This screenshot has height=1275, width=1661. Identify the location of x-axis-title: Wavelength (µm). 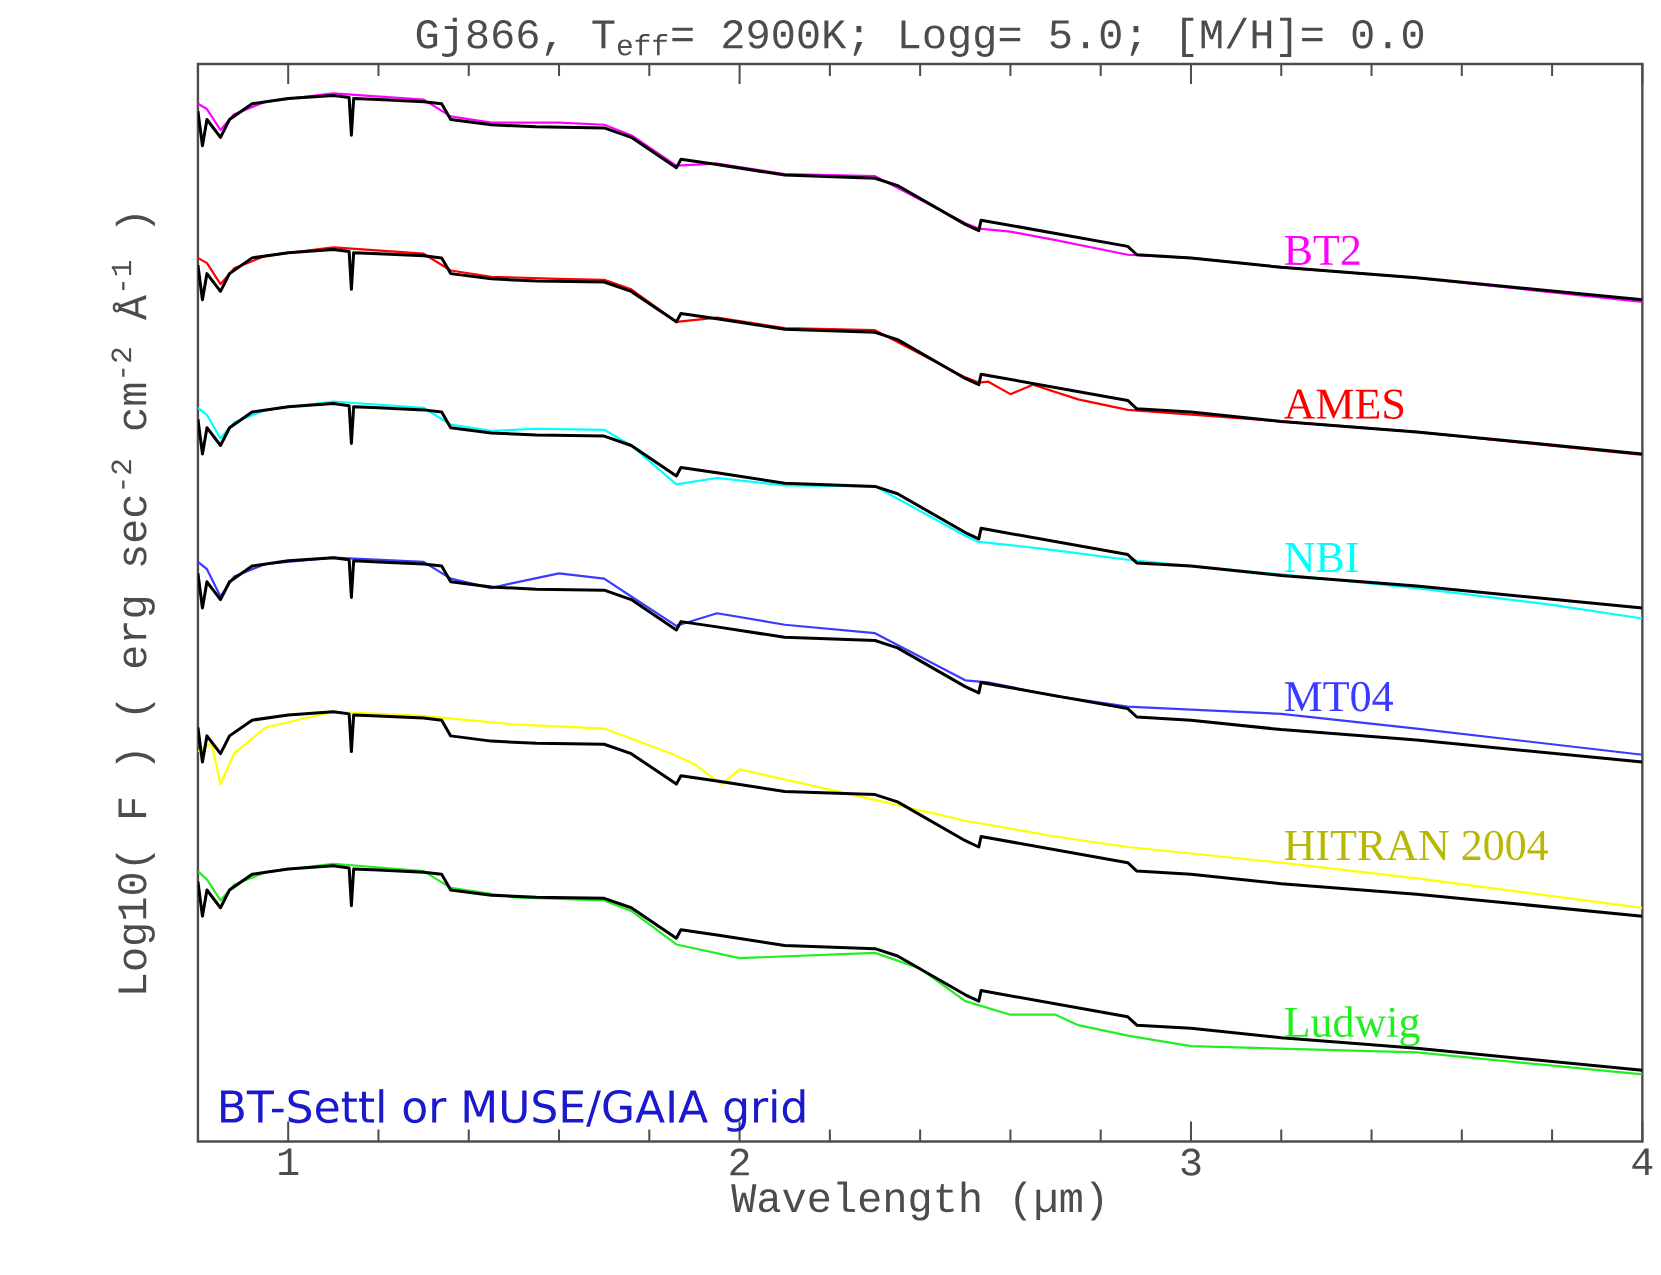
(916, 1201).